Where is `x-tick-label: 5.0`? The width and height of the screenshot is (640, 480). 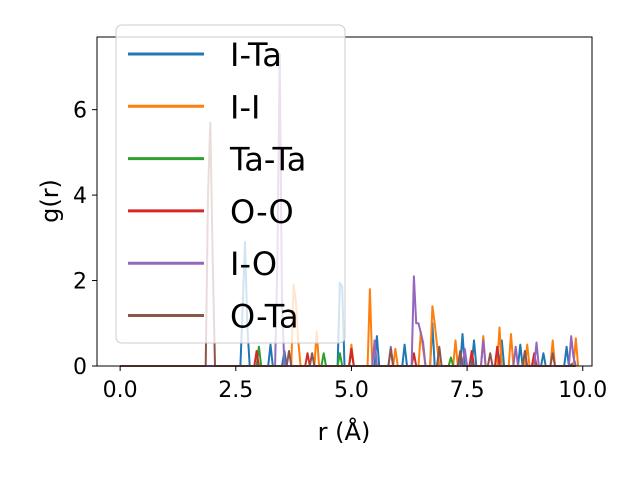 x-tick-label: 5.0 is located at coordinates (351, 390).